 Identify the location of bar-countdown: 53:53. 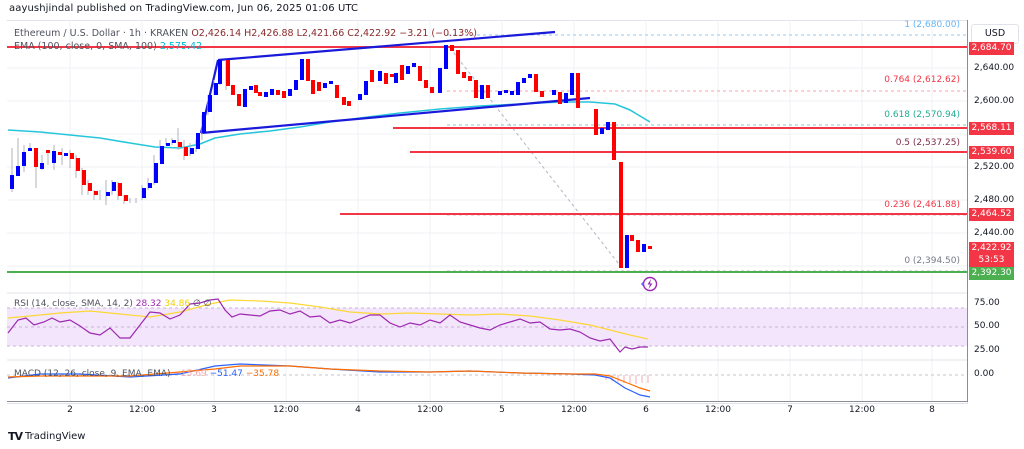
(991, 260).